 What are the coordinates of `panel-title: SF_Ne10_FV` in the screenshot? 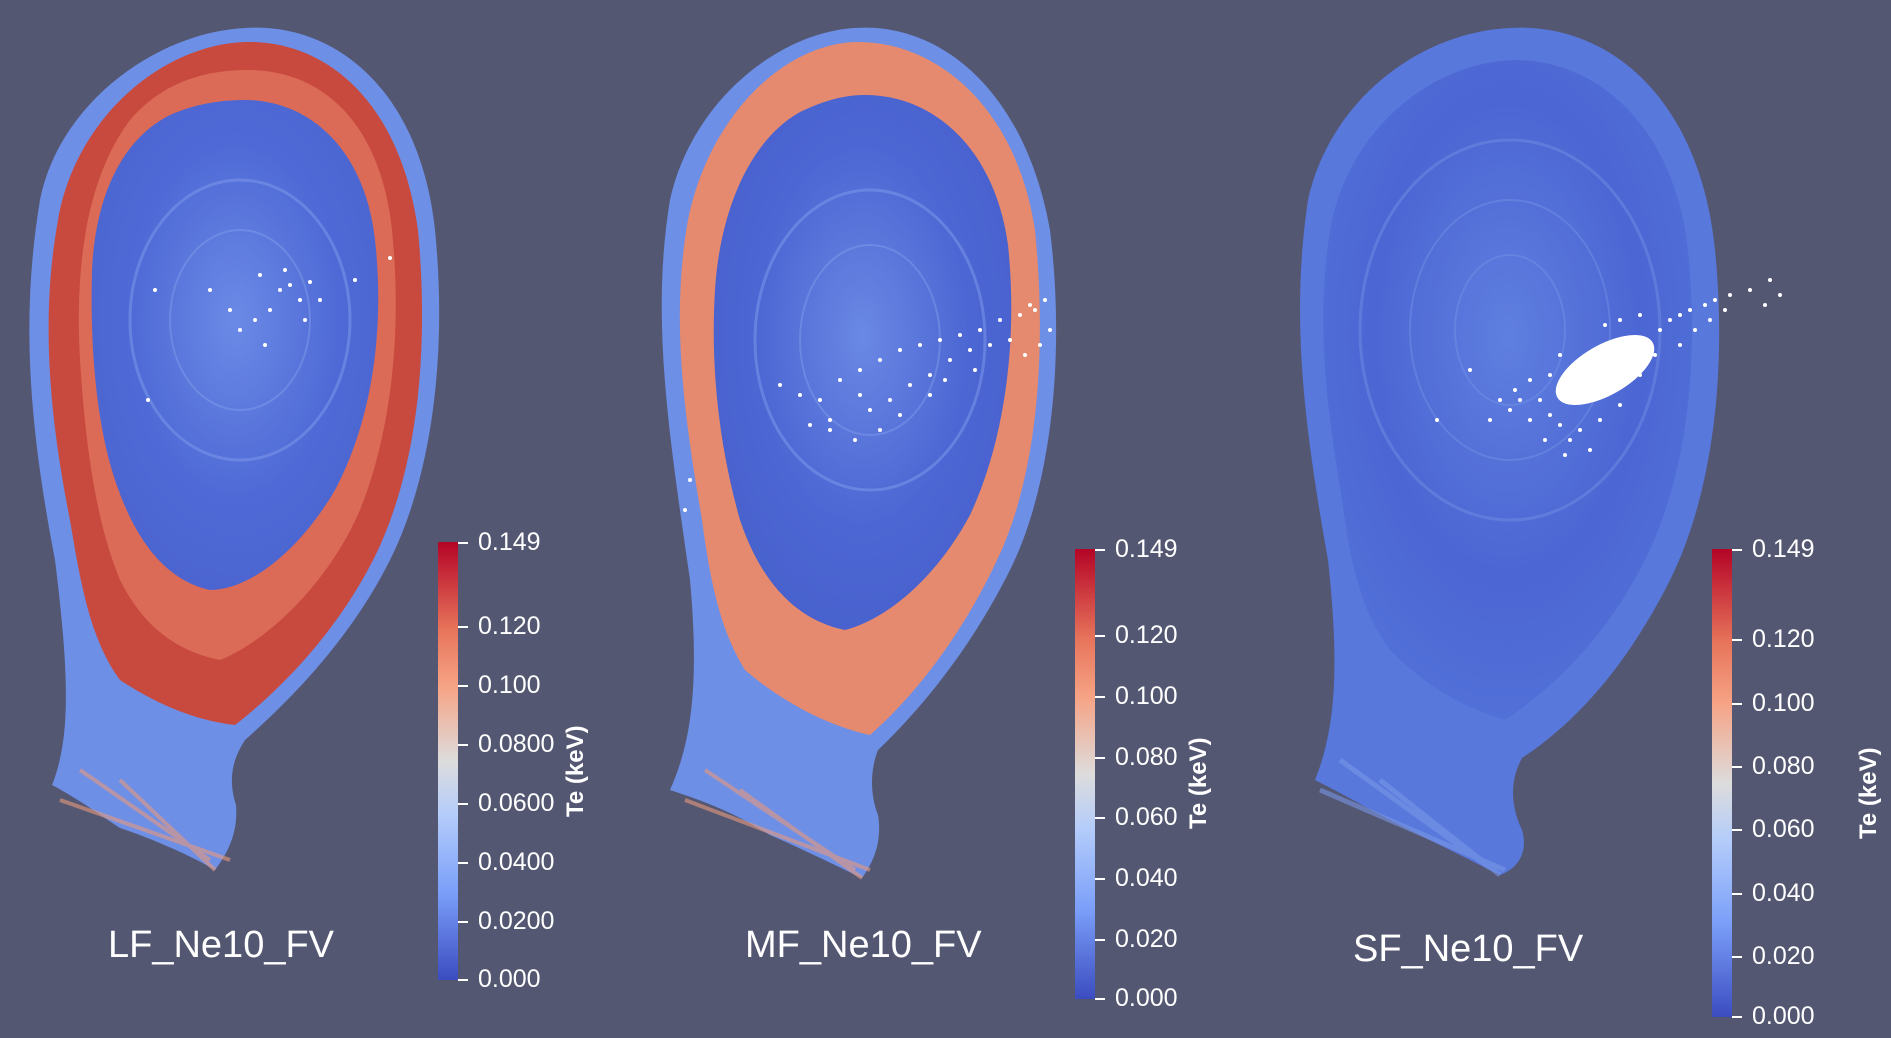 It's located at (1468, 949).